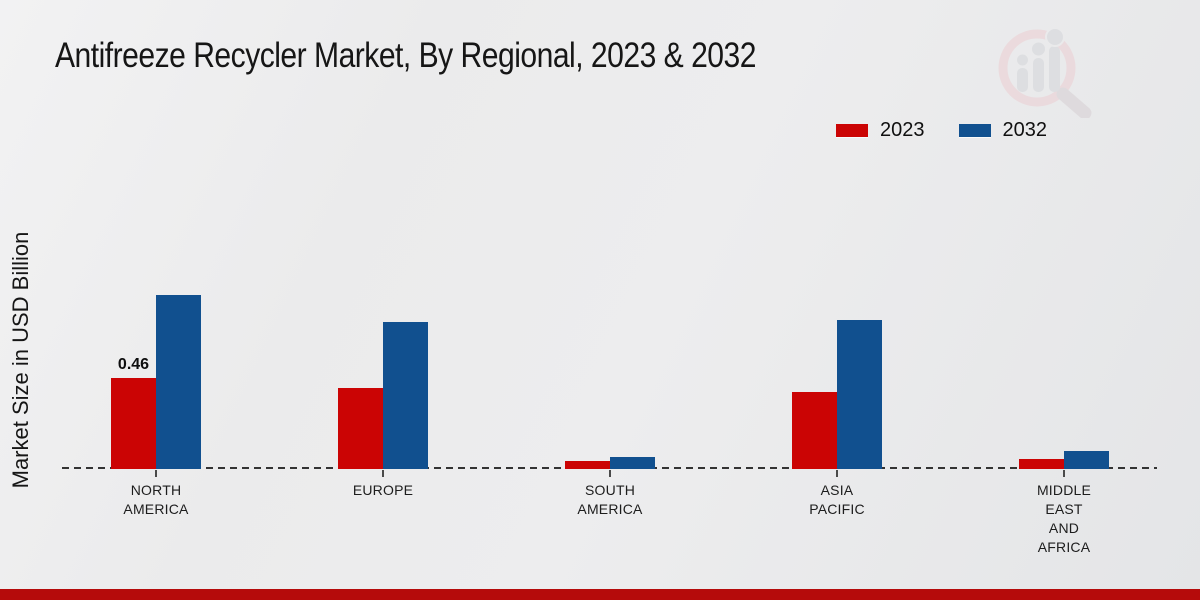  I want to click on legend-item-2032: 2032, so click(1003, 130).